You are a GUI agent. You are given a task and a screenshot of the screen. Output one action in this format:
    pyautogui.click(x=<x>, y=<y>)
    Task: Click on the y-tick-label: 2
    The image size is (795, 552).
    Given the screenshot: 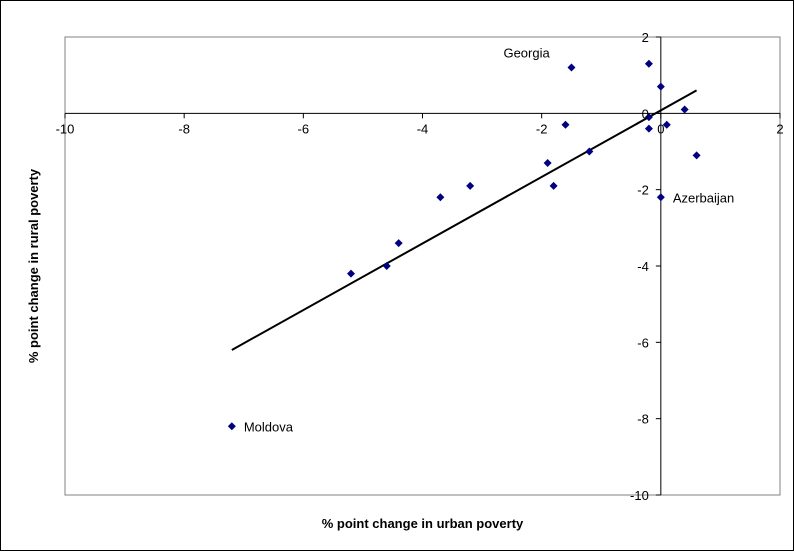 What is the action you would take?
    pyautogui.click(x=645, y=37)
    